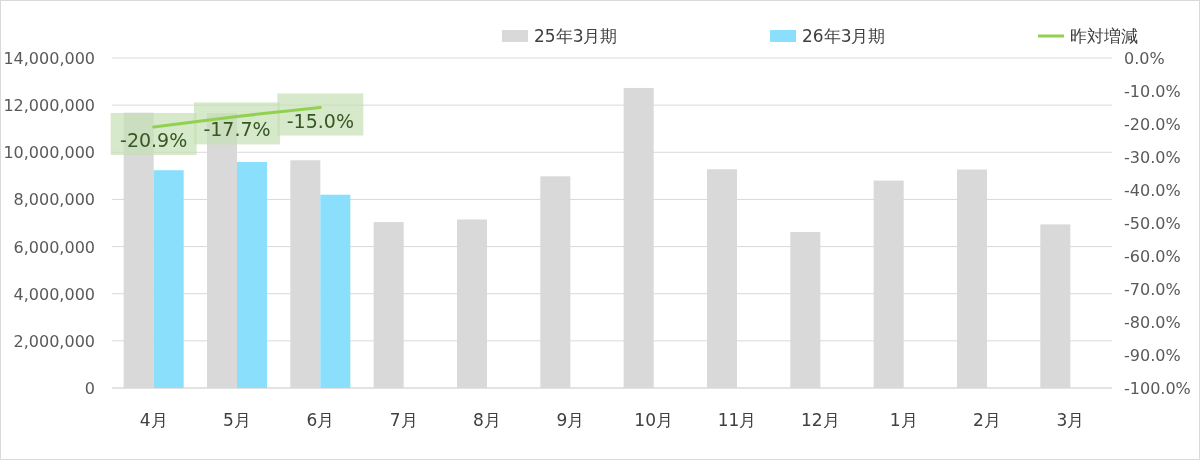  What do you see at coordinates (987, 420) in the screenshot?
I see `x-tick-label: 2月` at bounding box center [987, 420].